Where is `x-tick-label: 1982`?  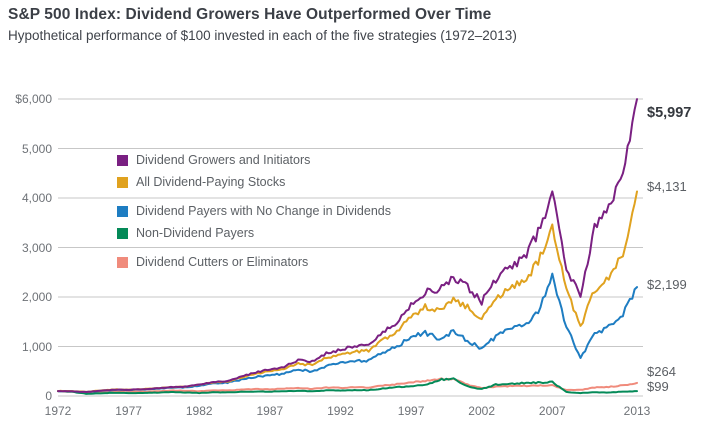
x-tick-label: 1982 is located at coordinates (199, 411).